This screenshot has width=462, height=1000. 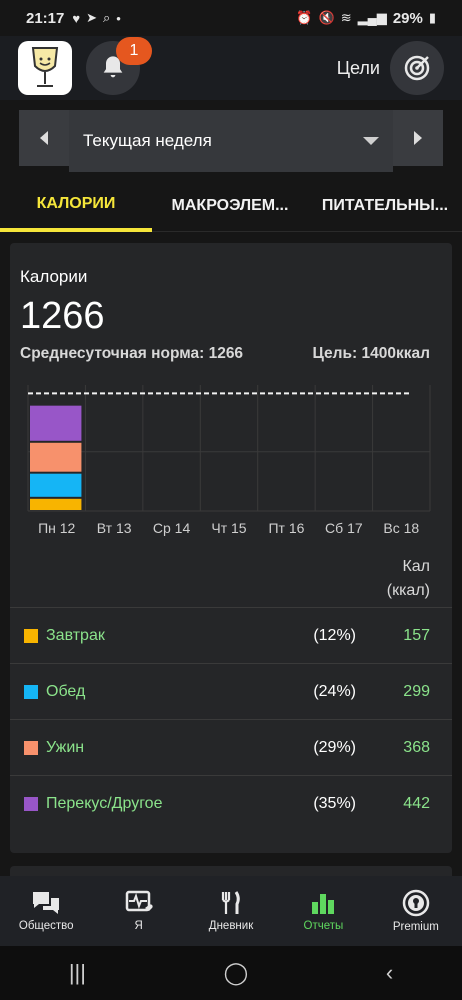 What do you see at coordinates (77, 972) in the screenshot?
I see `recent-apps-icon: |||` at bounding box center [77, 972].